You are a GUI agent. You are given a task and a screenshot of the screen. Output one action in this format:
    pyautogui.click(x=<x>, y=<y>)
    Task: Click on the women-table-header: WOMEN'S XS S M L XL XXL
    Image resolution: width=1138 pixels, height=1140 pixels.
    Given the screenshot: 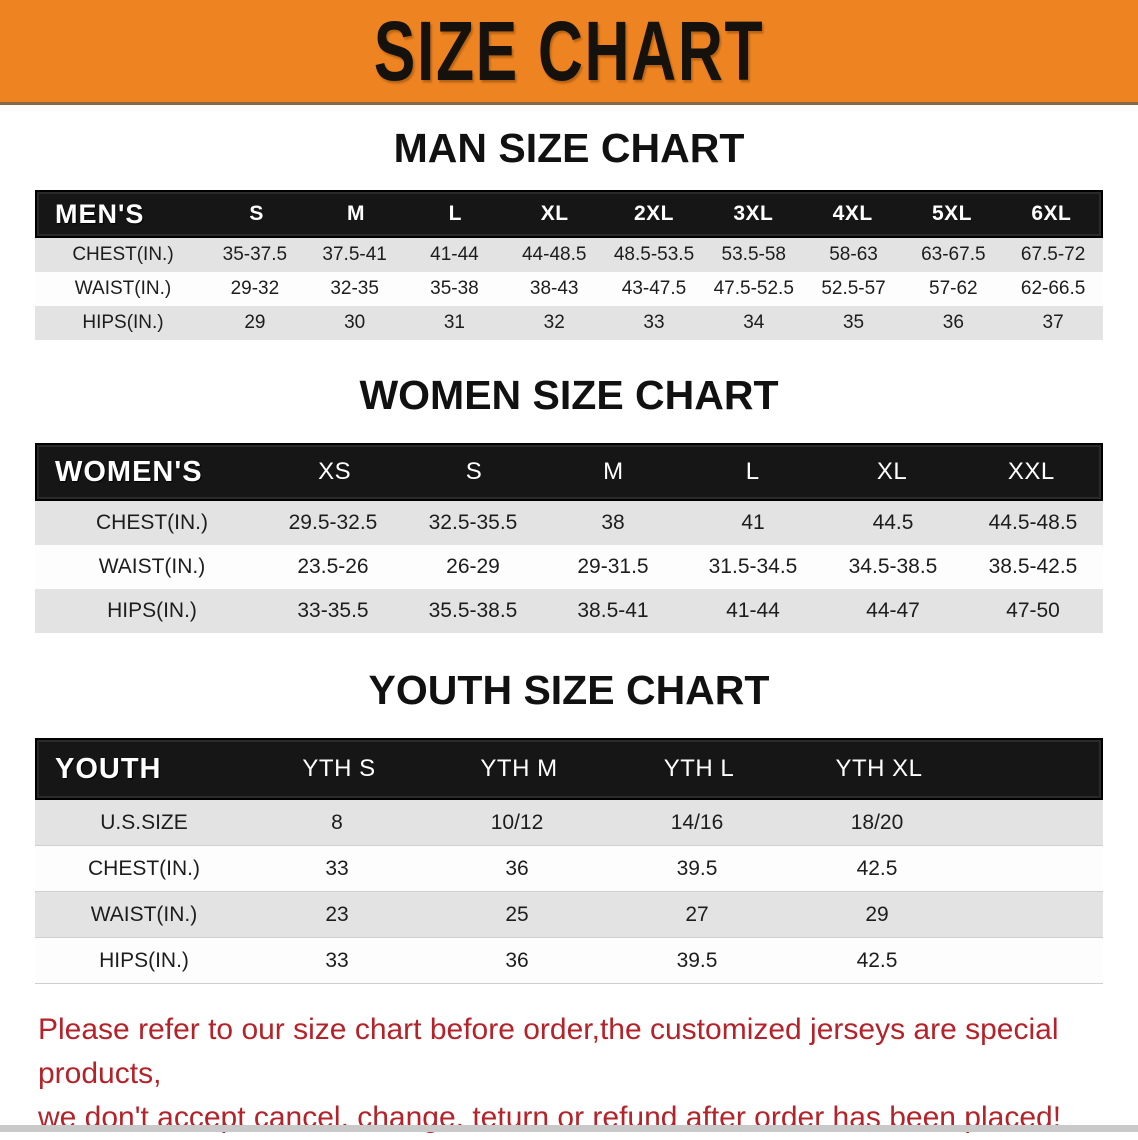 What is the action you would take?
    pyautogui.click(x=569, y=472)
    